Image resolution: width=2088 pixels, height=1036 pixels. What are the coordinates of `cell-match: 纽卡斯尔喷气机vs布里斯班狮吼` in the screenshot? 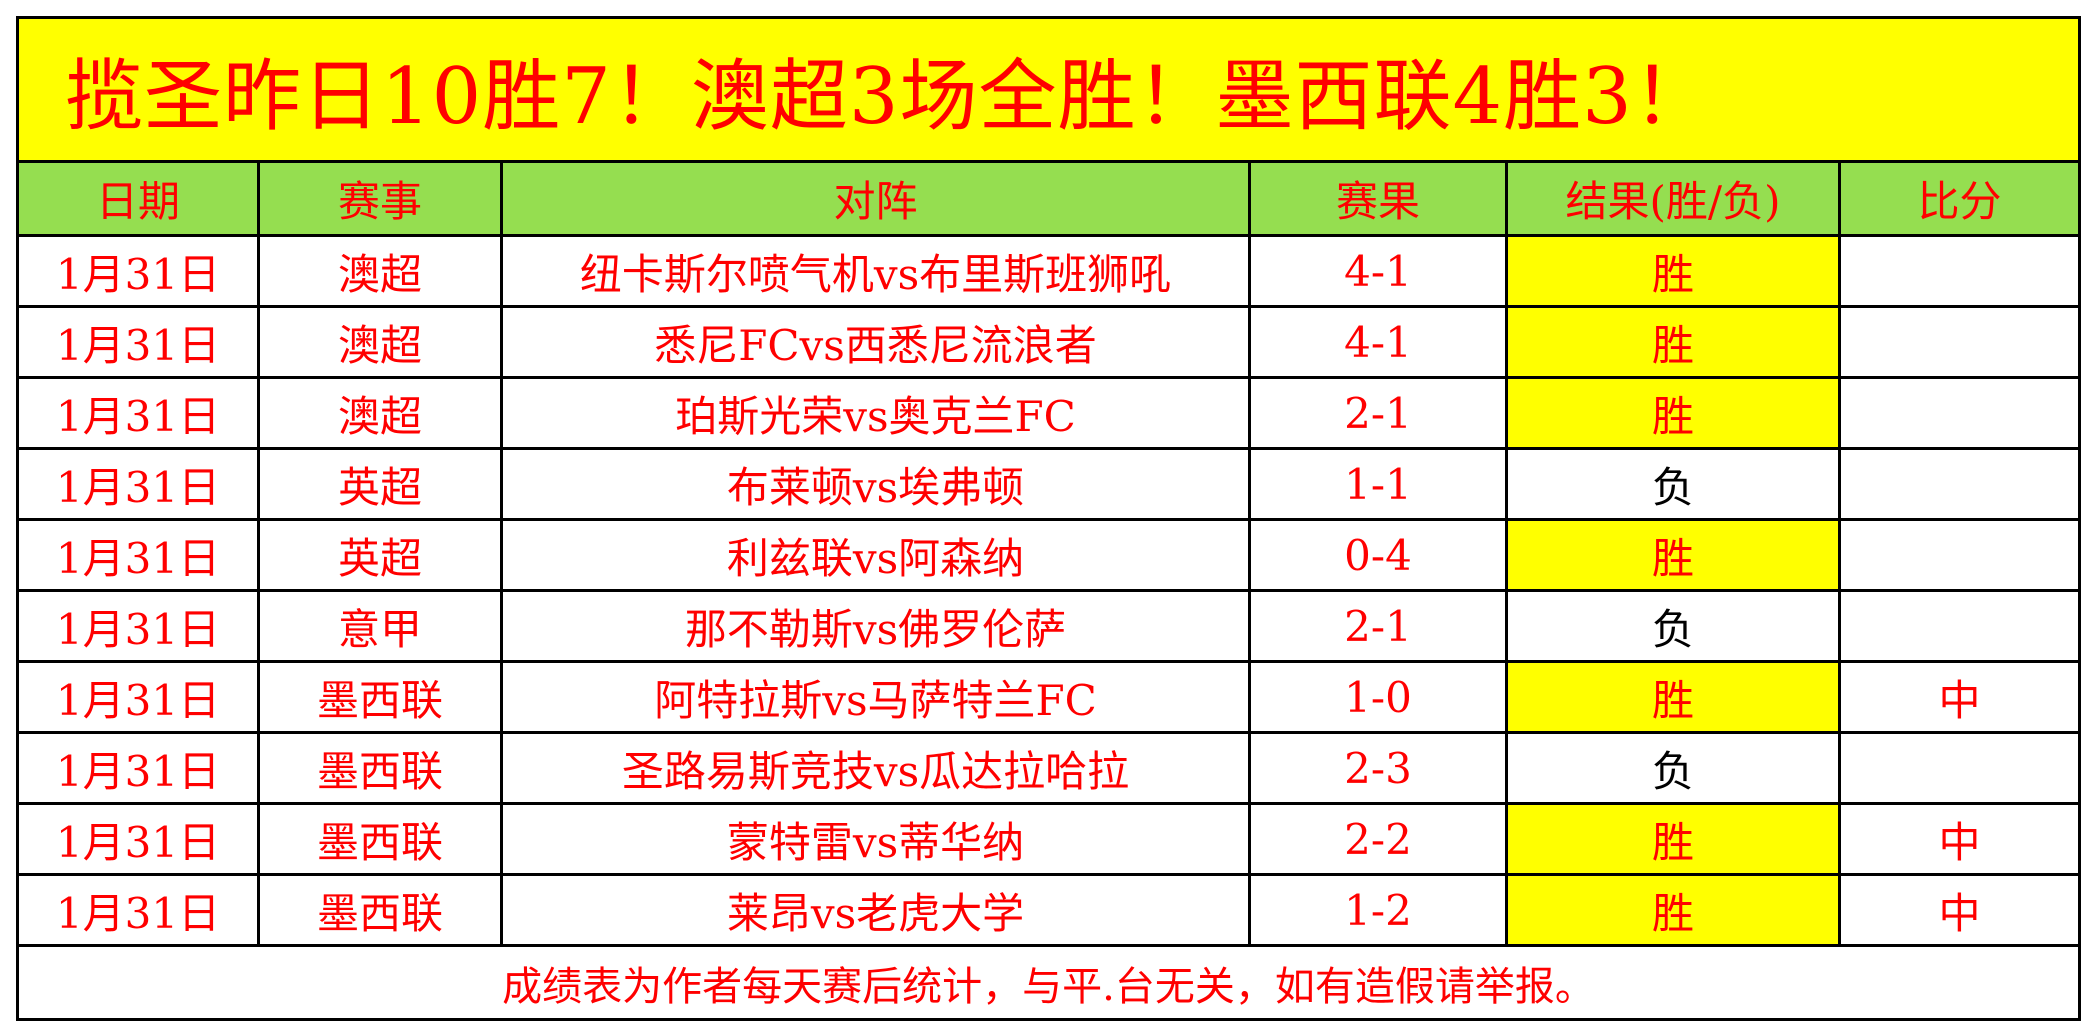 It's located at (875, 271).